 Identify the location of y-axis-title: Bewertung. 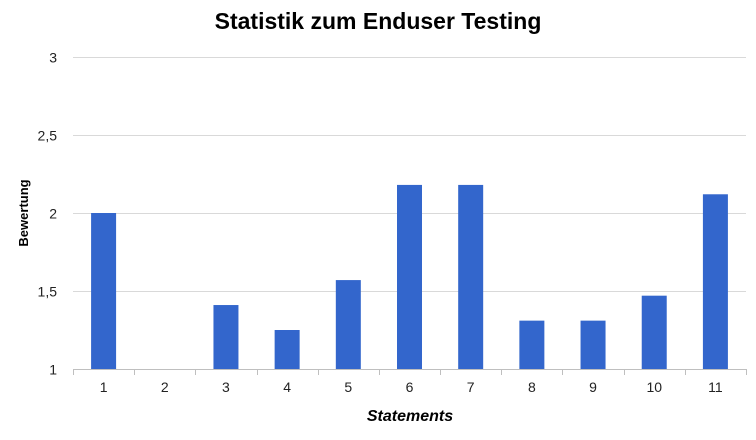
(23, 212).